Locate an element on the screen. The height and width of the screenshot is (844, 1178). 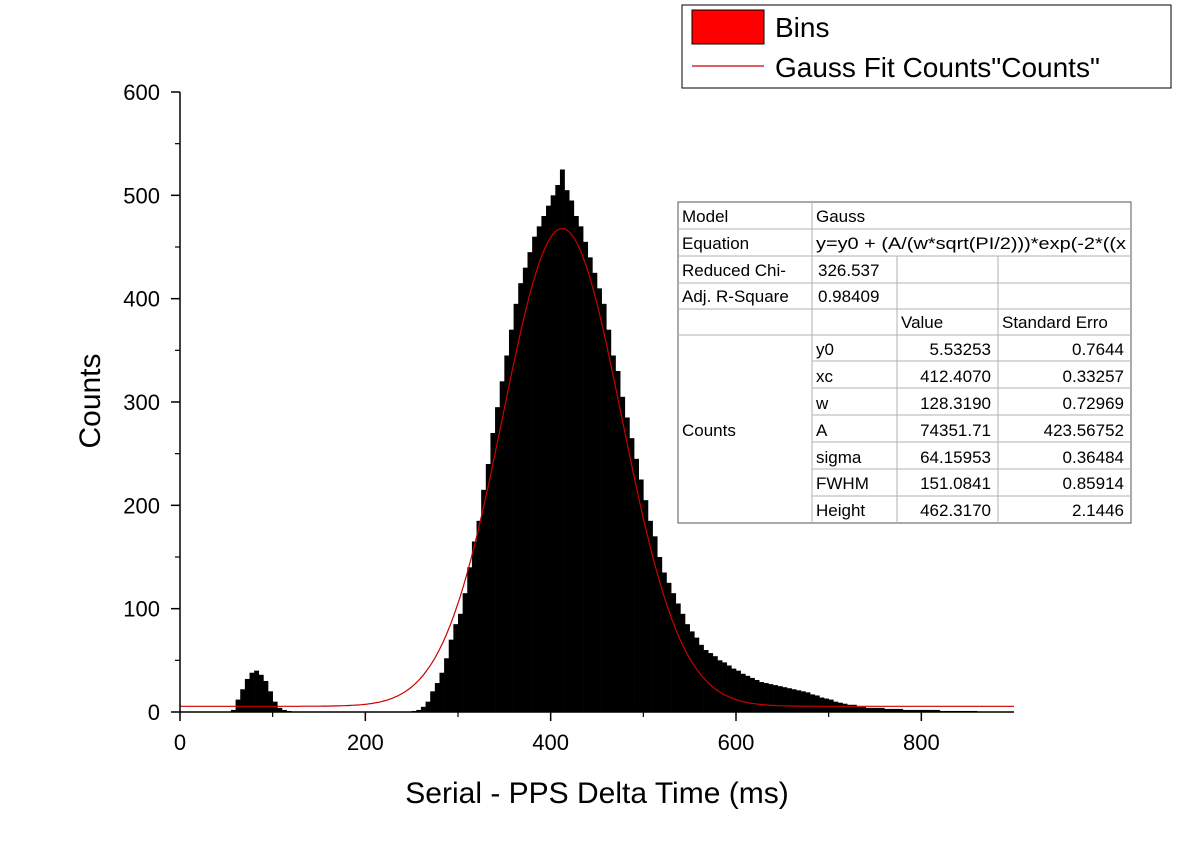
x-tick-label: 600 is located at coordinates (736, 742).